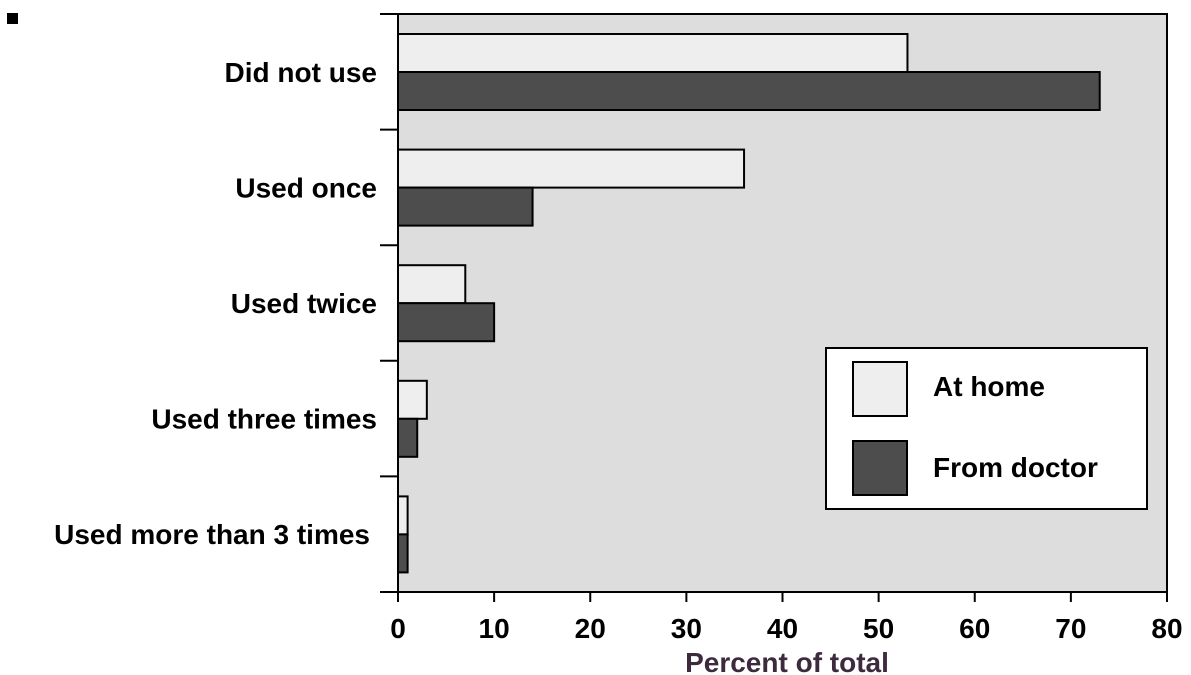 Image resolution: width=1191 pixels, height=675 pixels. Describe the element at coordinates (465, 206) in the screenshot. I see `bar-from-doctor-used-once` at that location.